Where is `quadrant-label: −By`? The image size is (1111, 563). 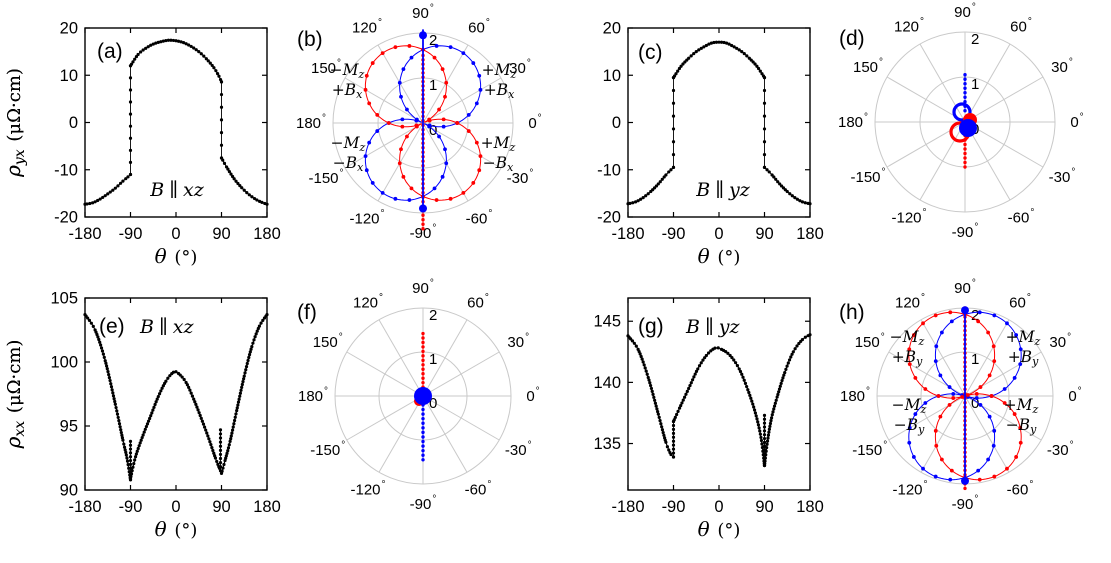
quadrant-label: −By is located at coordinates (909, 426).